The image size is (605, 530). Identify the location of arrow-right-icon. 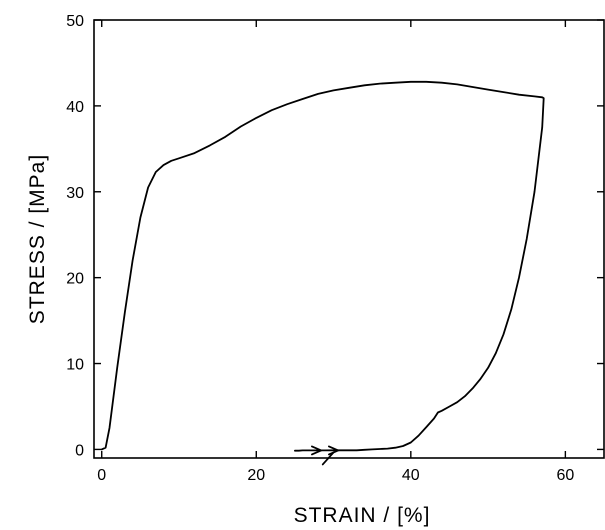
(317, 450).